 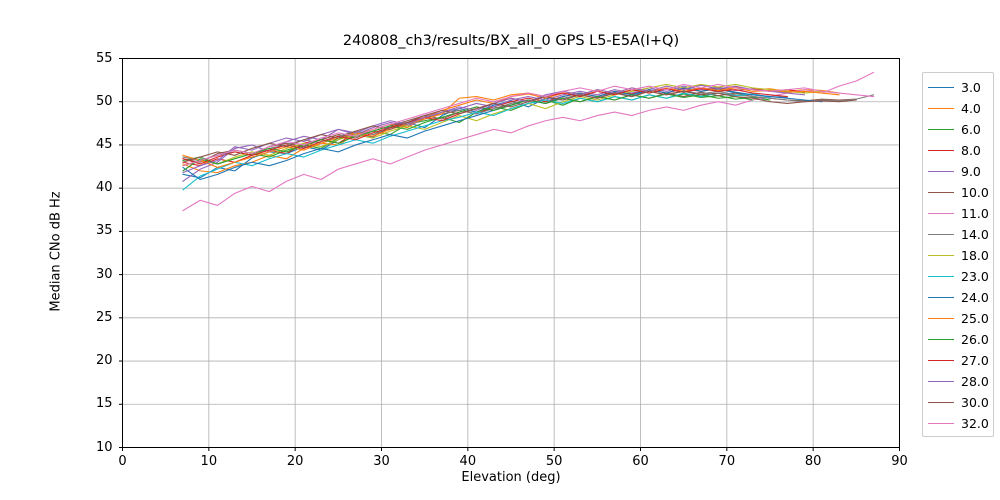 I want to click on legend-item: 10.0, so click(x=958, y=192).